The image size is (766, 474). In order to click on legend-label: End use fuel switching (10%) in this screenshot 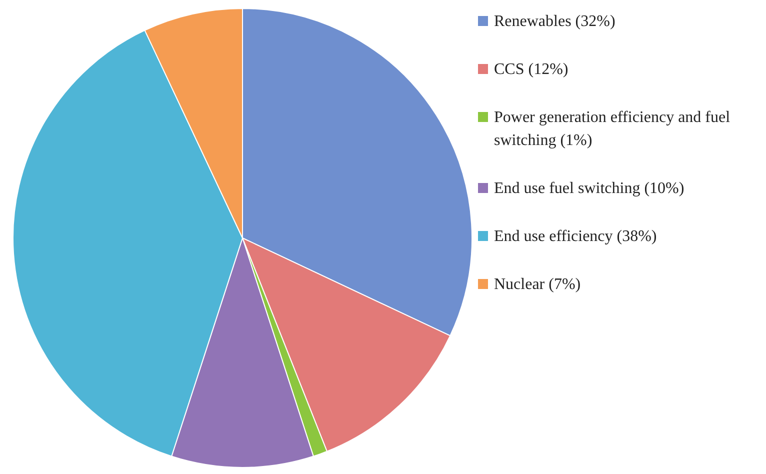, I will do `click(589, 189)`.